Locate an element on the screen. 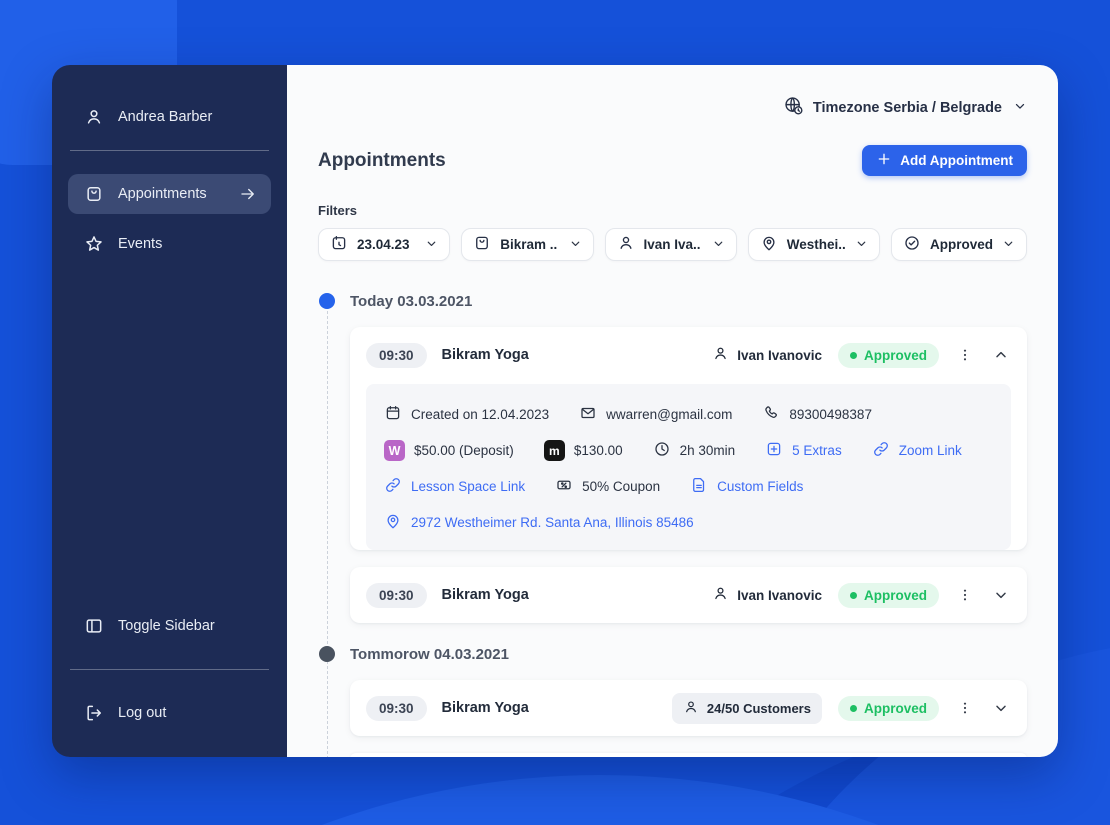 This screenshot has width=1110, height=825. duration-label: 2h 30min is located at coordinates (707, 450).